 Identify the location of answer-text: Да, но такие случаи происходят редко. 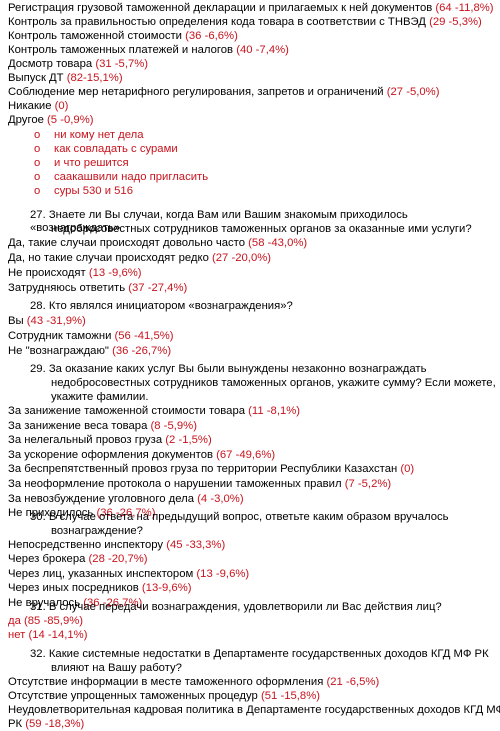
(110, 258).